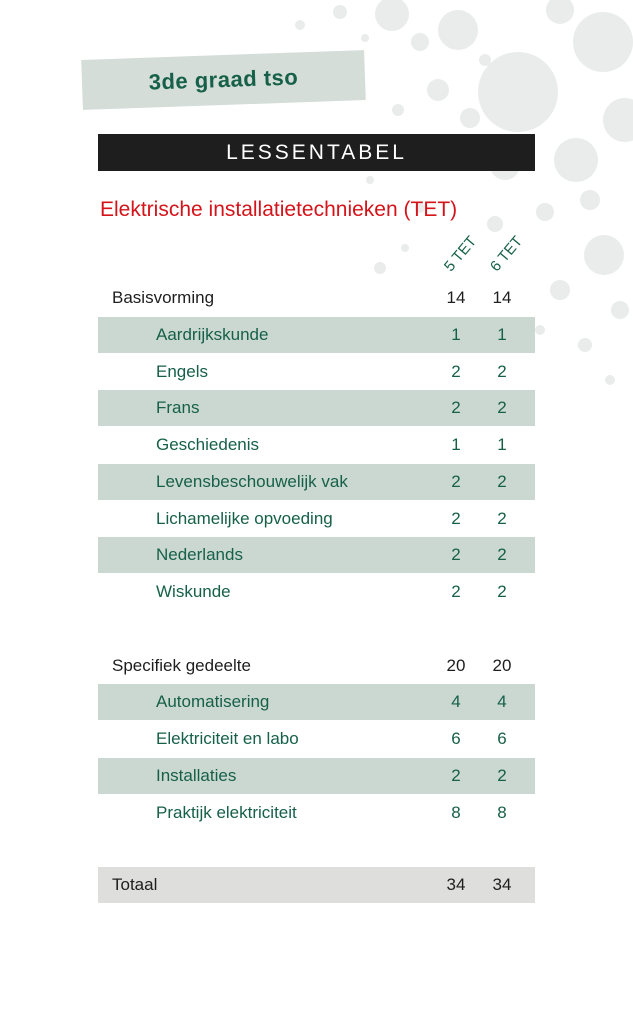  What do you see at coordinates (456, 884) in the screenshot?
I see `total-hours-5tet: 34` at bounding box center [456, 884].